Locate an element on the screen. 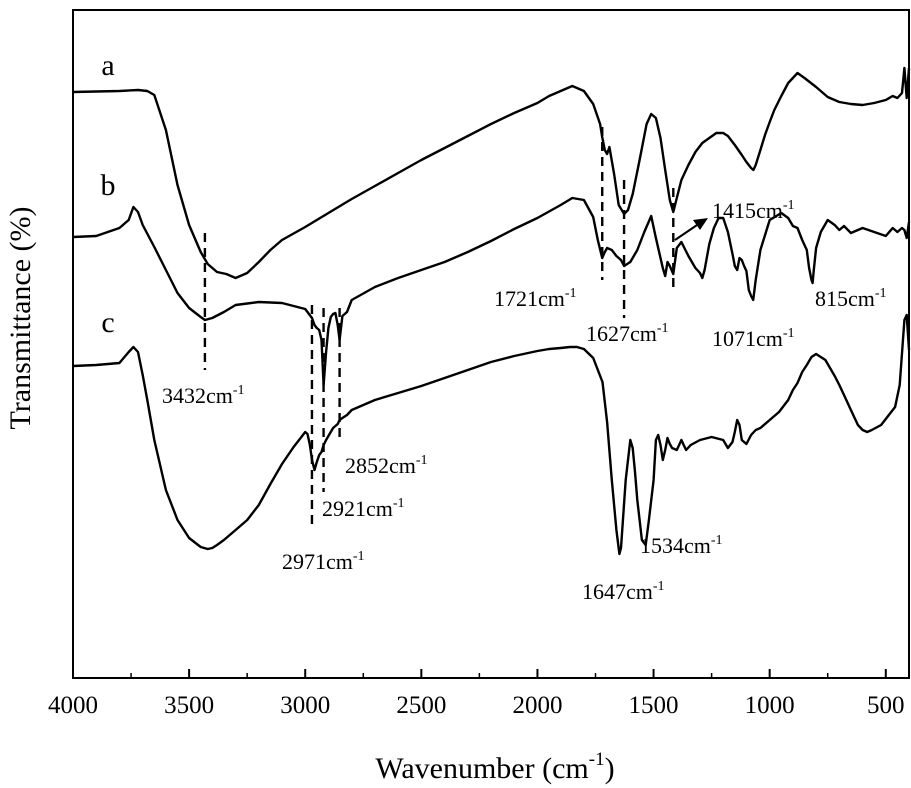 This screenshot has height=788, width=911. series-label-c: c is located at coordinates (107, 322).